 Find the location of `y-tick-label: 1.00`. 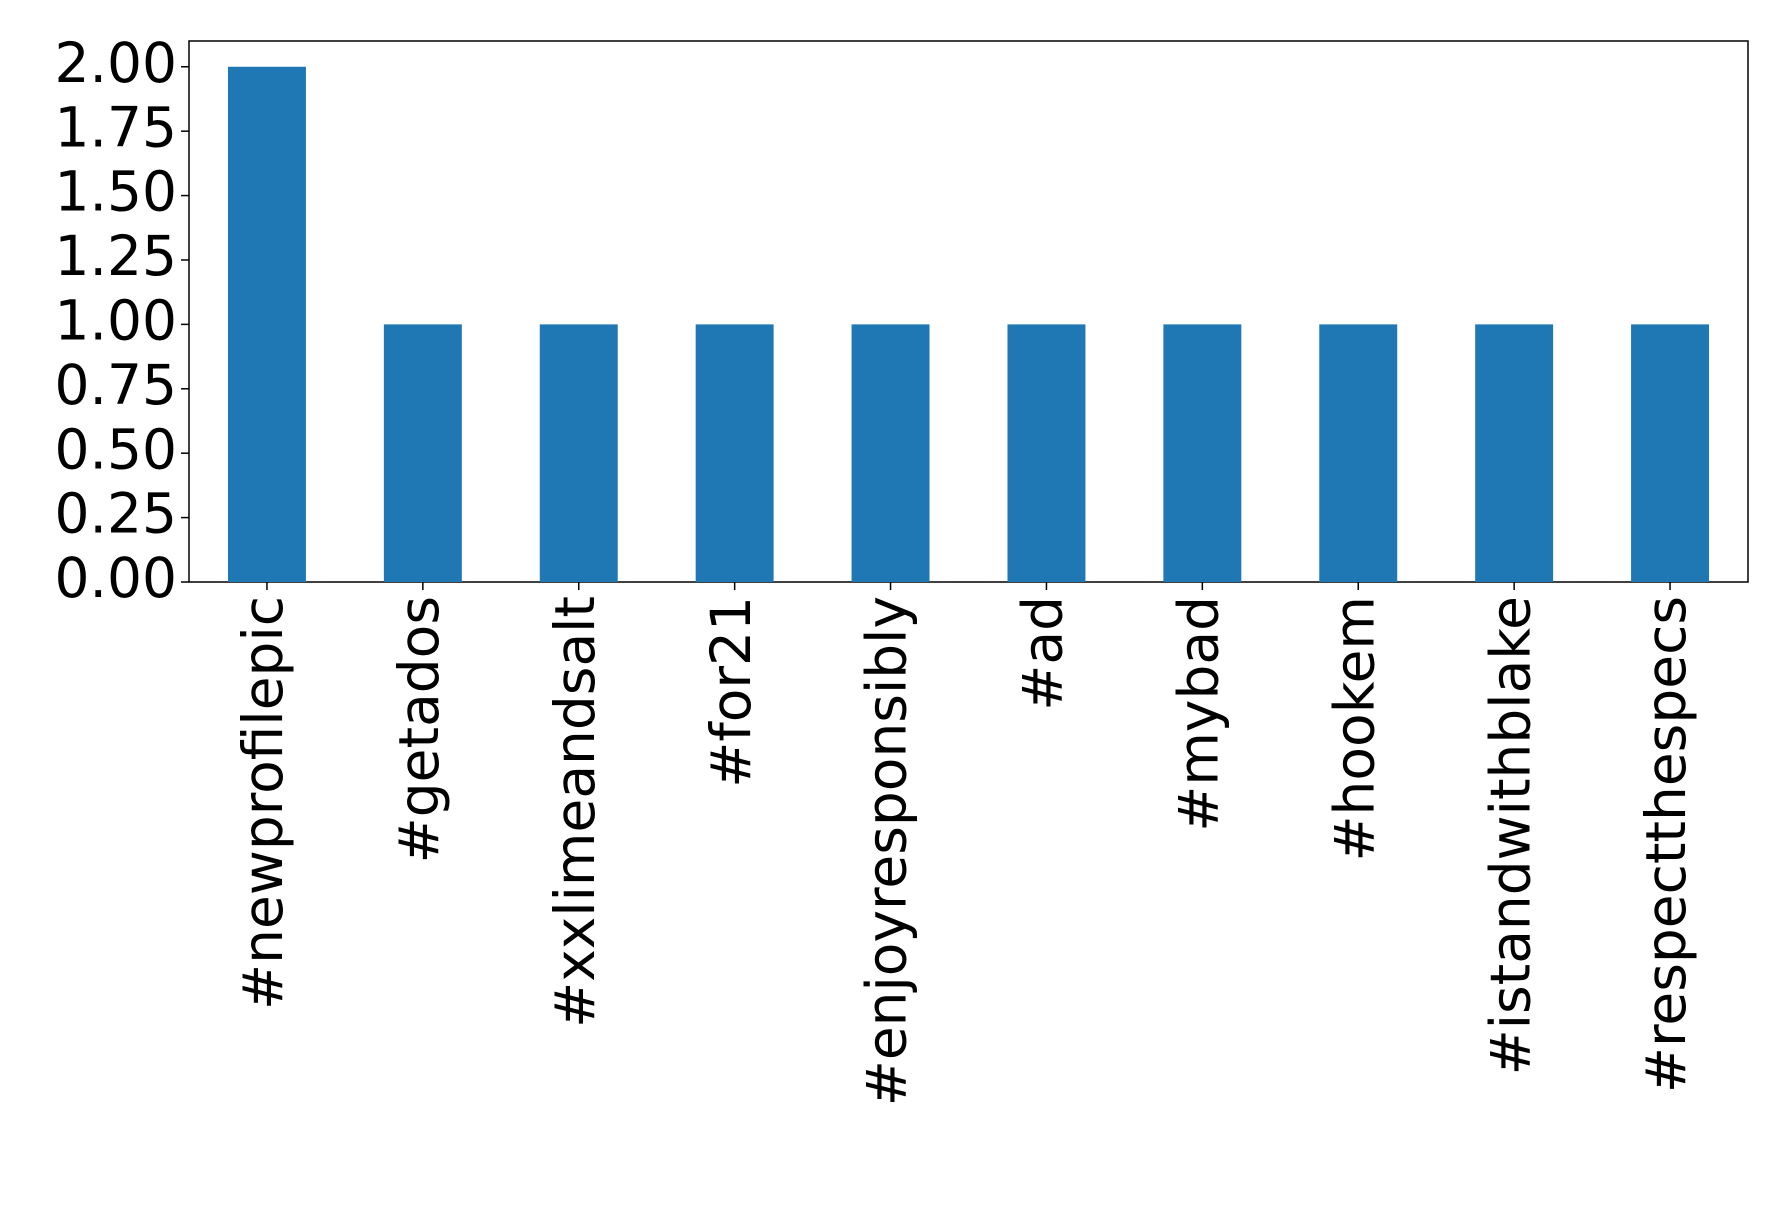

y-tick-label: 1.00 is located at coordinates (116, 321).